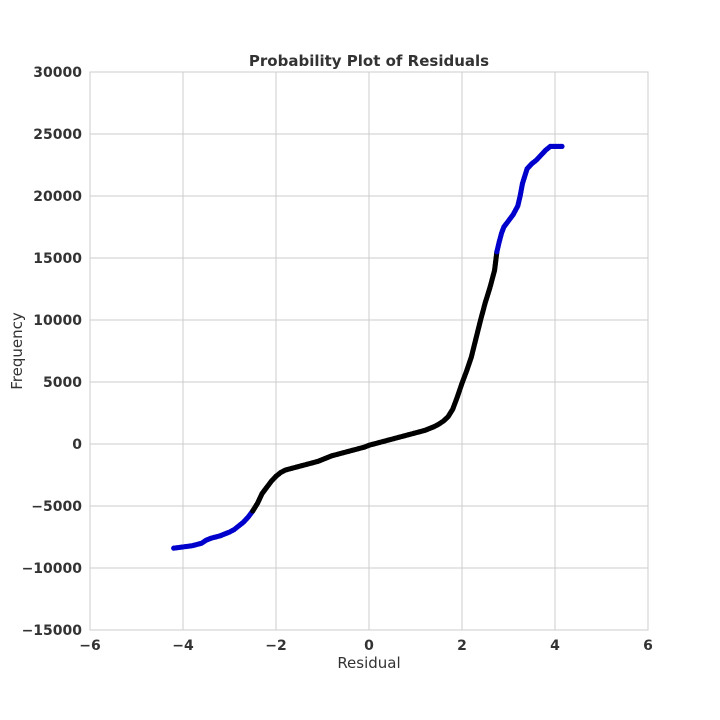 The width and height of the screenshot is (720, 720). Describe the element at coordinates (57, 321) in the screenshot. I see `y-tick-label: 10000` at that location.